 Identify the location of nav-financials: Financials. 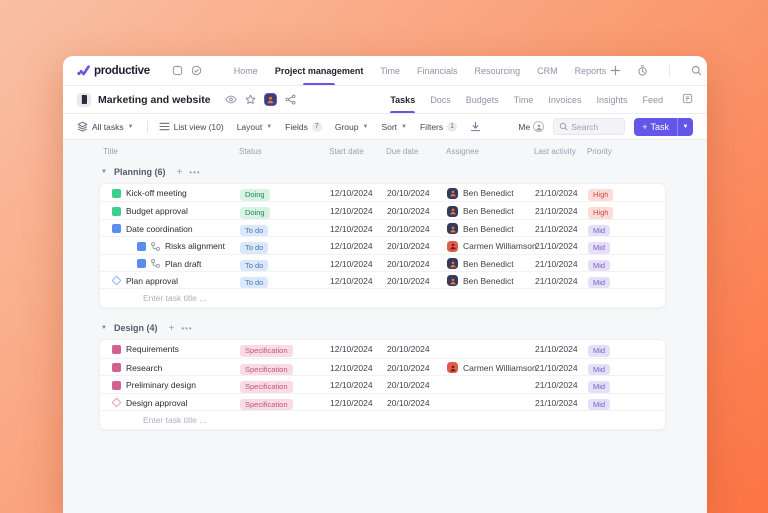
(437, 70).